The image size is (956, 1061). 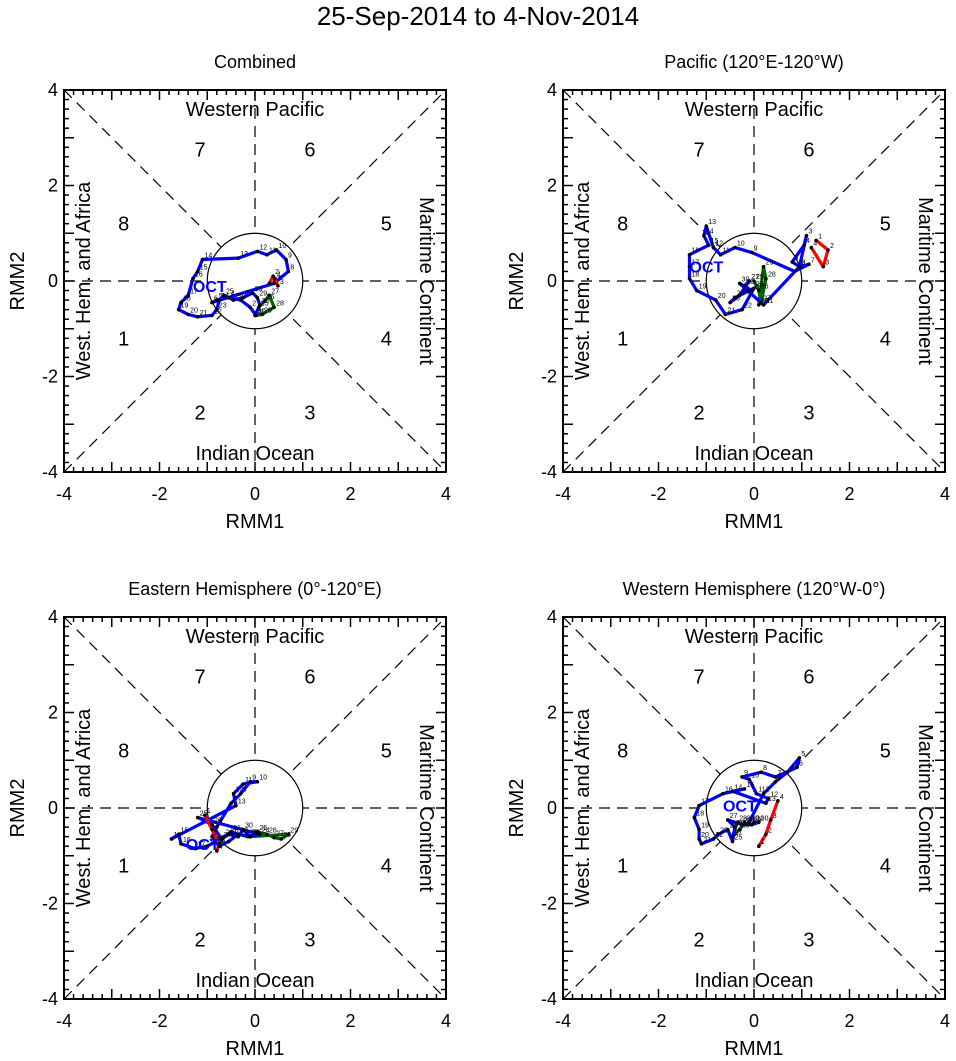 I want to click on region-label-right: Maritime Continent, so click(x=925, y=281).